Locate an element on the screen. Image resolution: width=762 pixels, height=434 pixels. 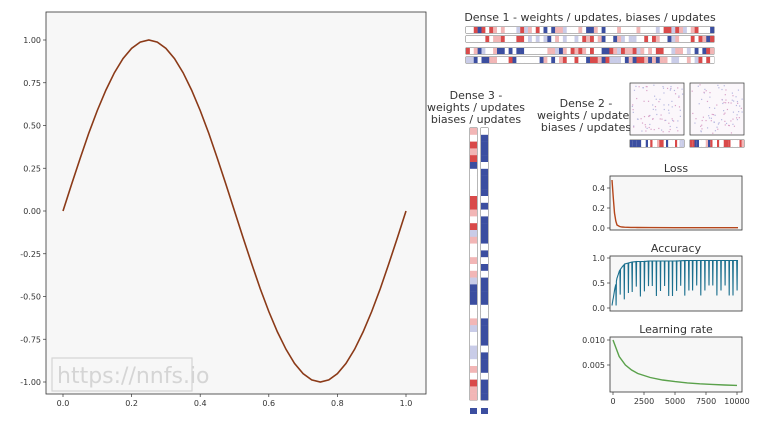
accuracy-title: Accuracy is located at coordinates (676, 248).